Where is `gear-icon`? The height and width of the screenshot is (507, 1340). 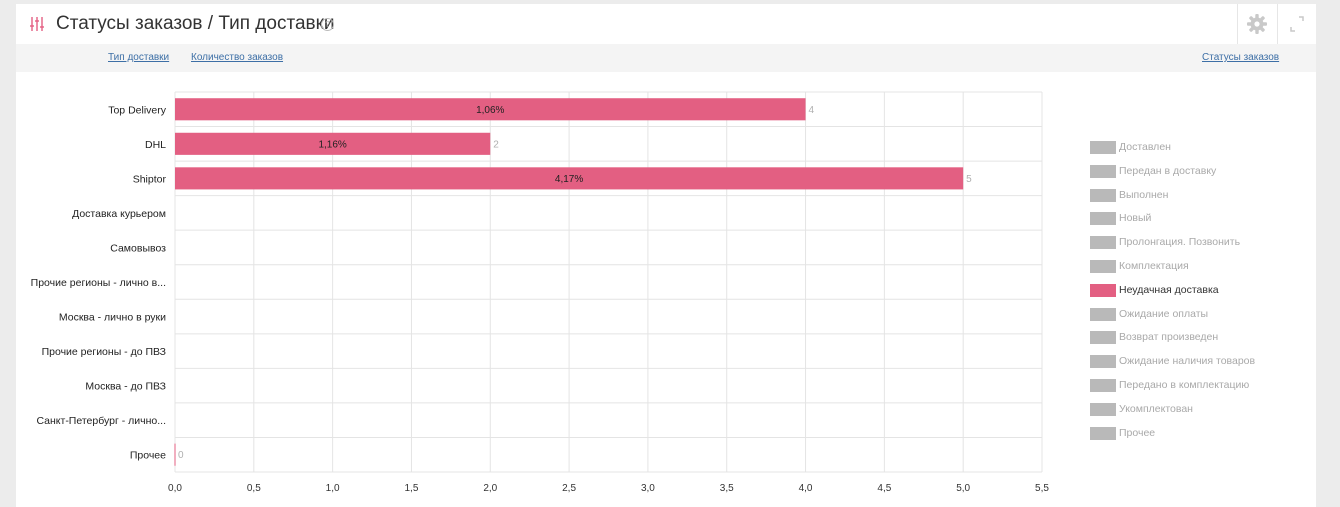
gear-icon is located at coordinates (1257, 24).